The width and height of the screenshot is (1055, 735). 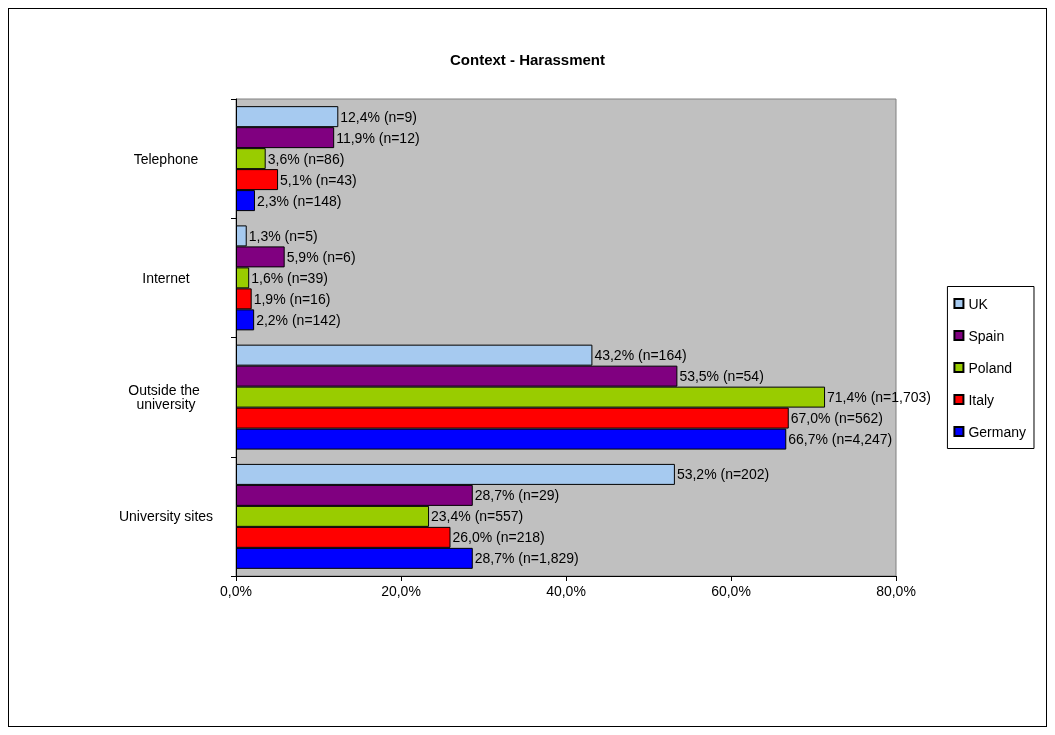 I want to click on data-label: 1,9% (n=16), so click(x=292, y=298).